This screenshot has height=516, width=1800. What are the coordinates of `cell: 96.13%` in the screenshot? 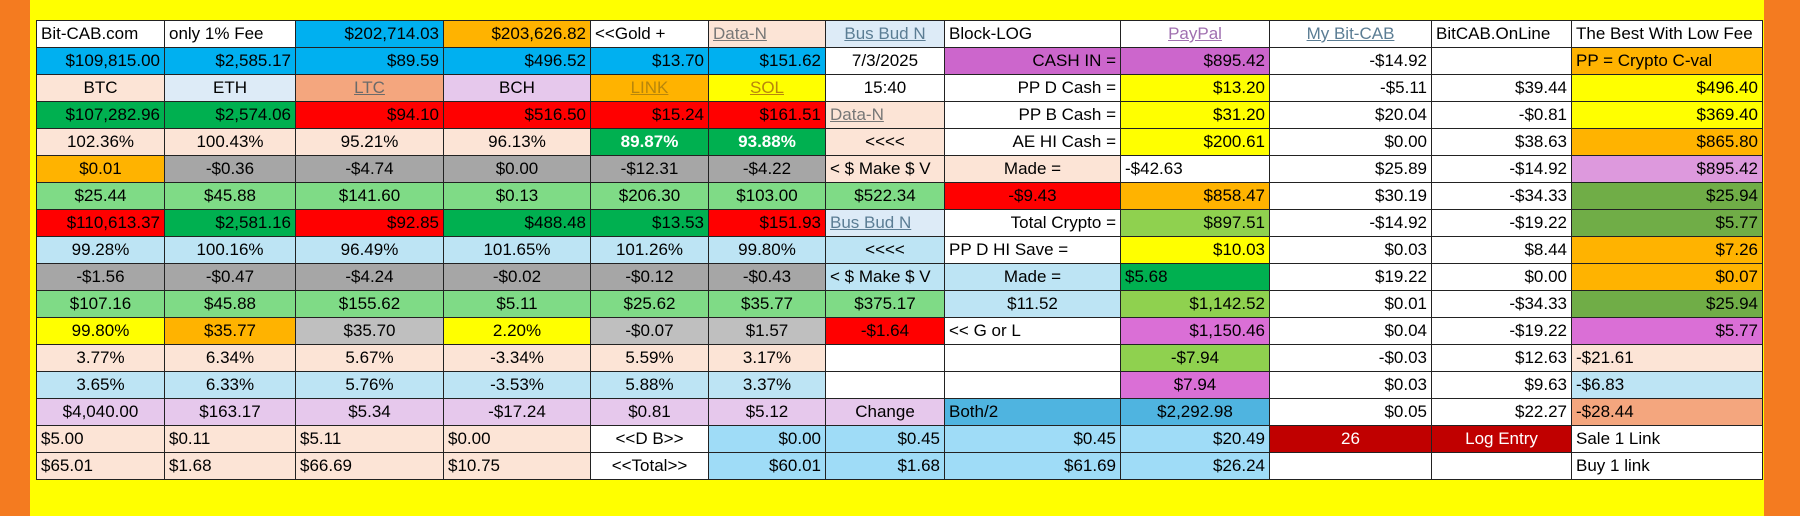 It's located at (517, 142).